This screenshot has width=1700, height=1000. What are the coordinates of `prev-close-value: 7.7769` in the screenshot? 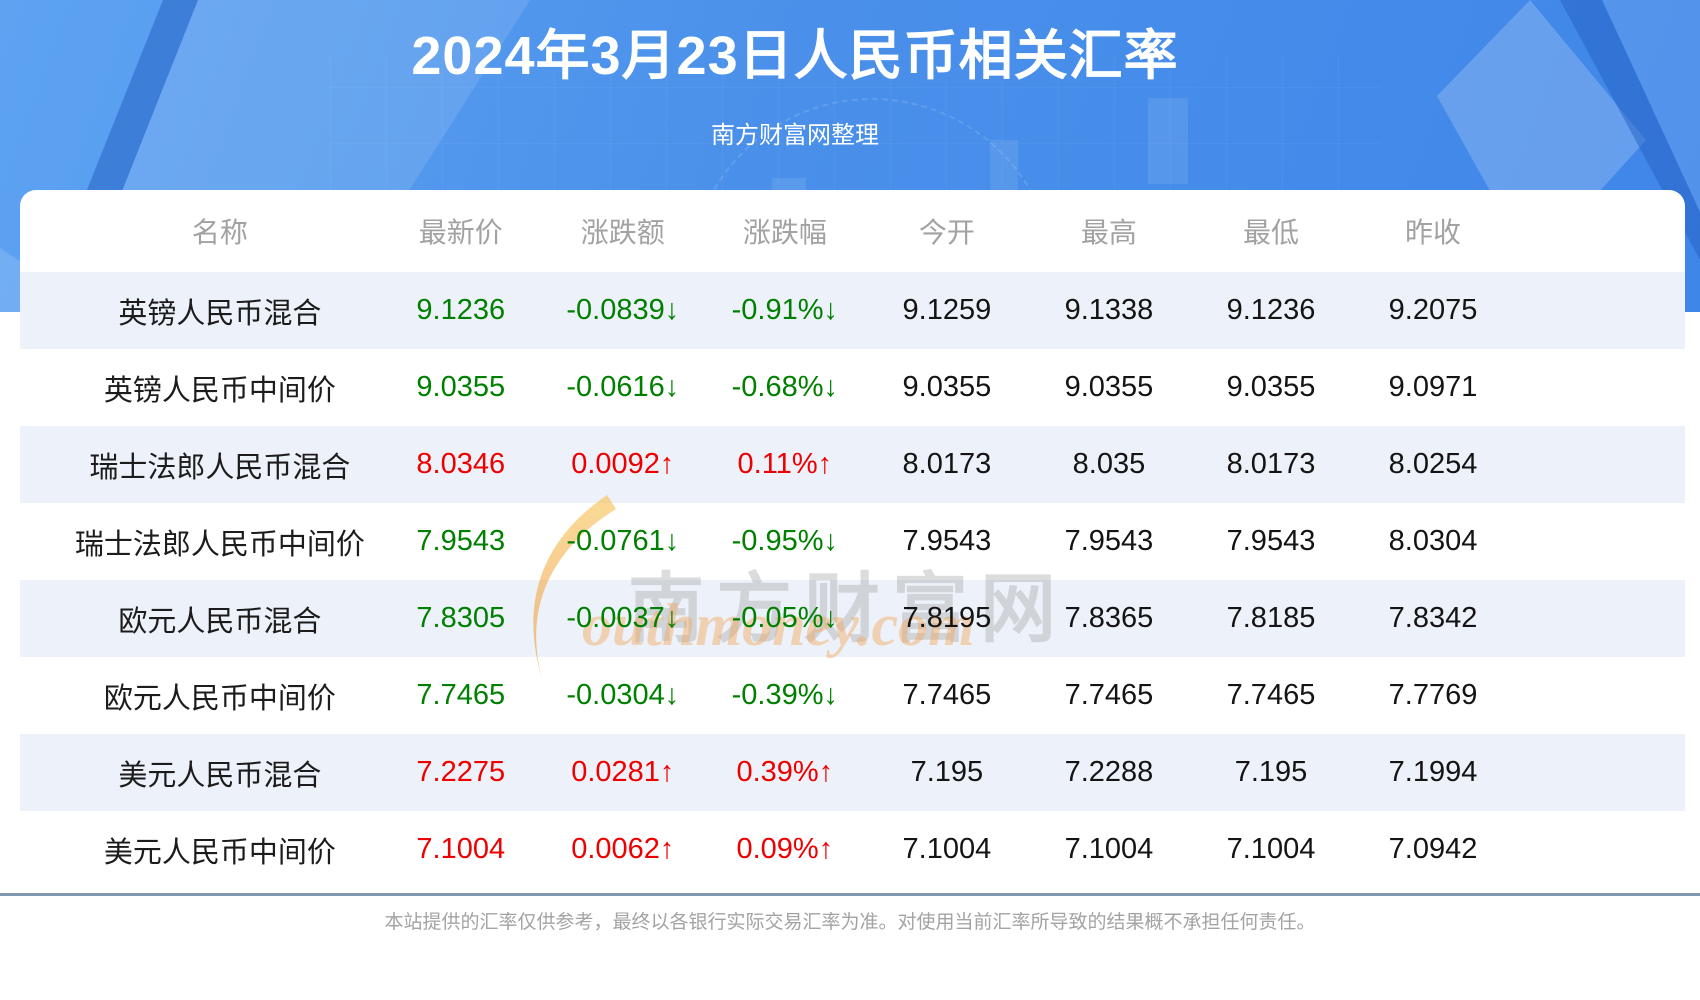 It's located at (1433, 695).